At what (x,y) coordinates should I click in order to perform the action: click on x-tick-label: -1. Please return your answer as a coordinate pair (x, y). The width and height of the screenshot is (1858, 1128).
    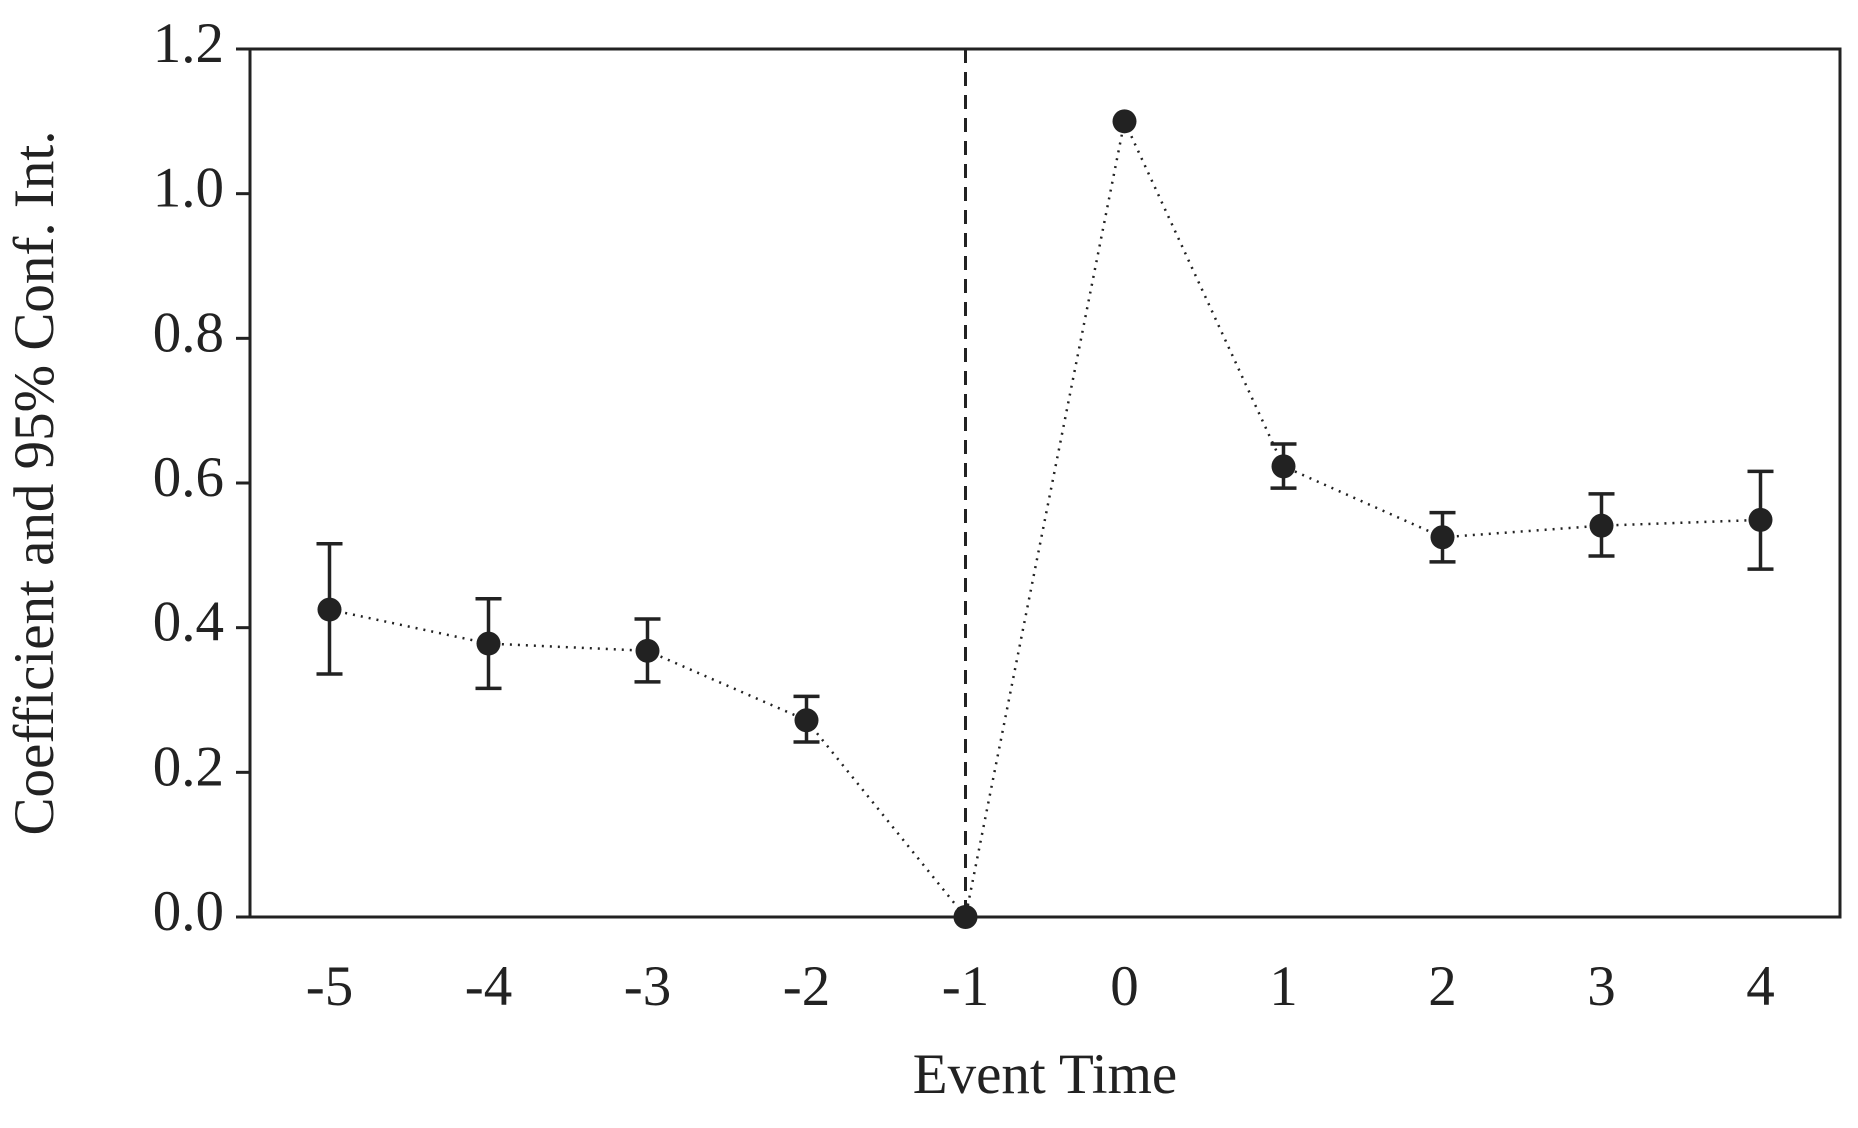
    Looking at the image, I should click on (965, 986).